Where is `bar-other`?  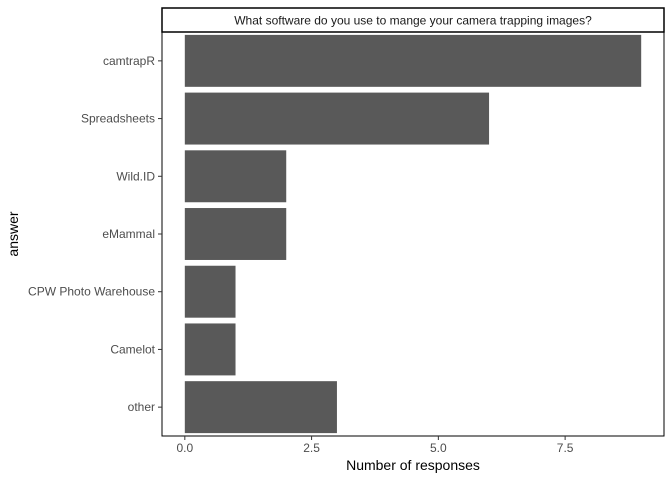
bar-other is located at coordinates (260, 407).